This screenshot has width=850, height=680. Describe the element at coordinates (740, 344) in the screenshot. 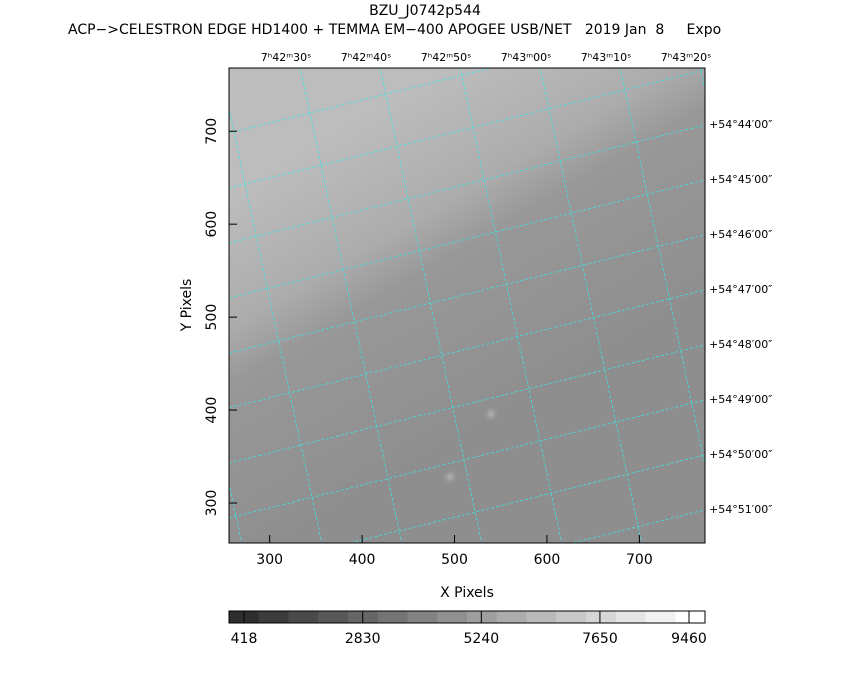

I see `dec-label: +54°48′00″` at that location.